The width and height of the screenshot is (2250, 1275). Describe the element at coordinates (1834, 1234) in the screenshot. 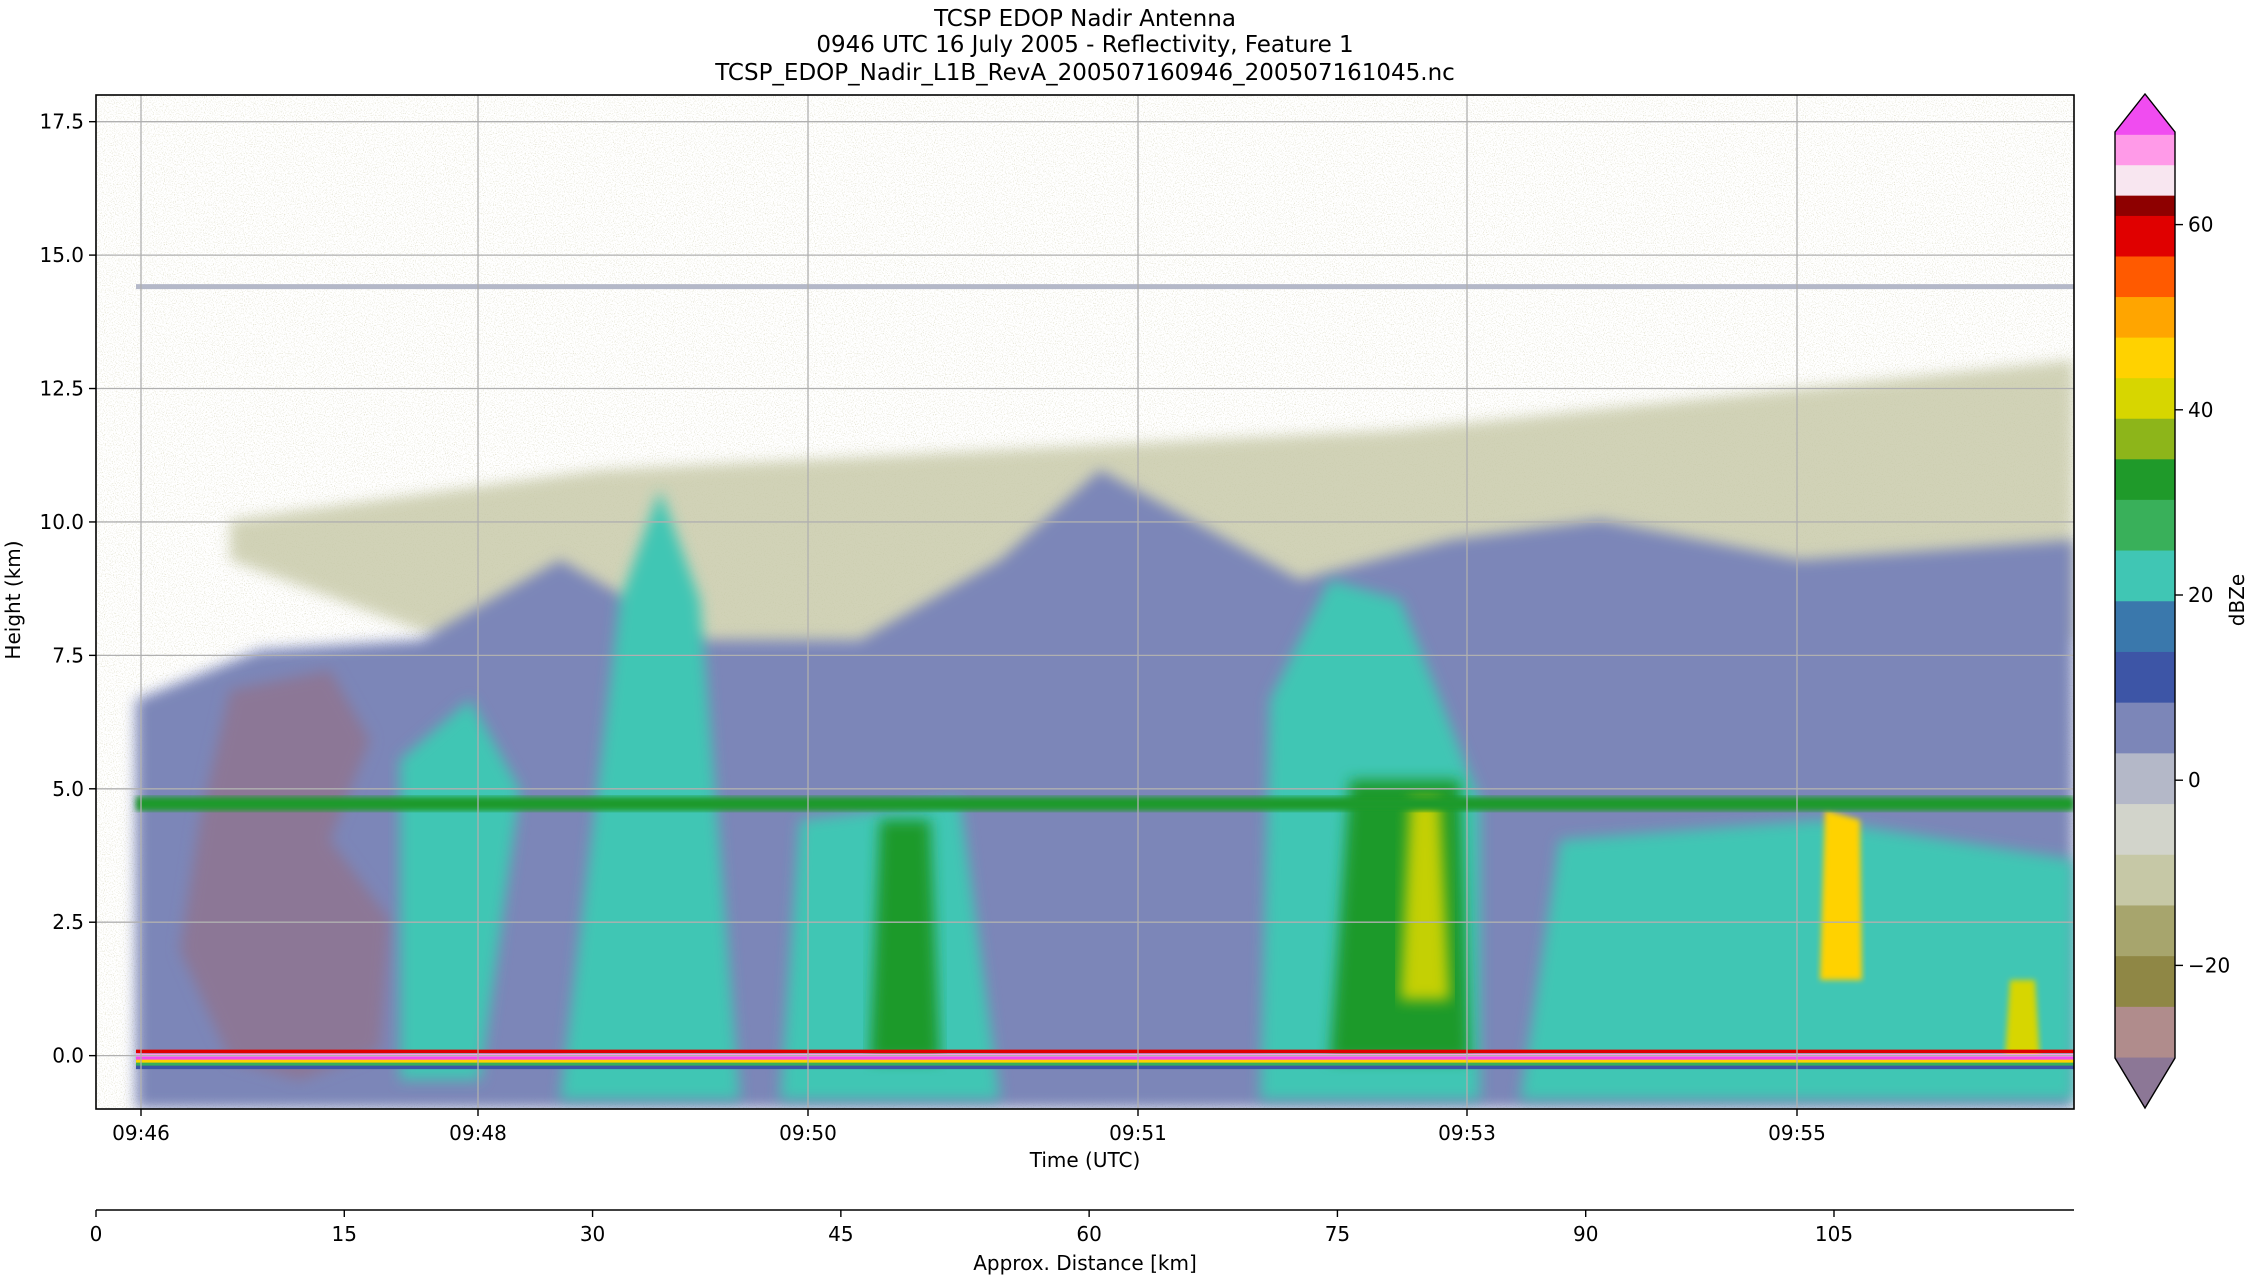

I see `distance-tick-label: 105` at that location.